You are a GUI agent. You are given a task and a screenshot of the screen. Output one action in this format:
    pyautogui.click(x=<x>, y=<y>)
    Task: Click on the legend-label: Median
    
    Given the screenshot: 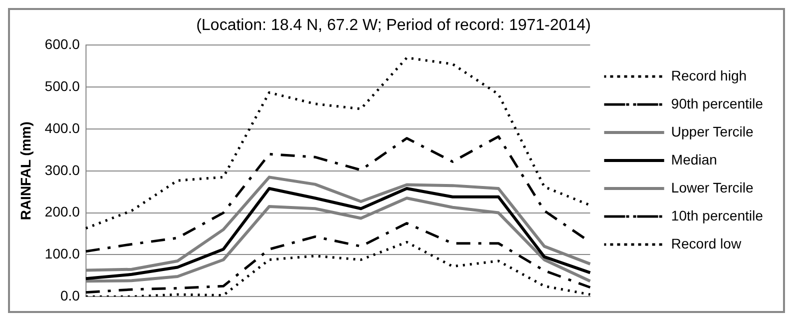 What is the action you would take?
    pyautogui.click(x=694, y=159)
    